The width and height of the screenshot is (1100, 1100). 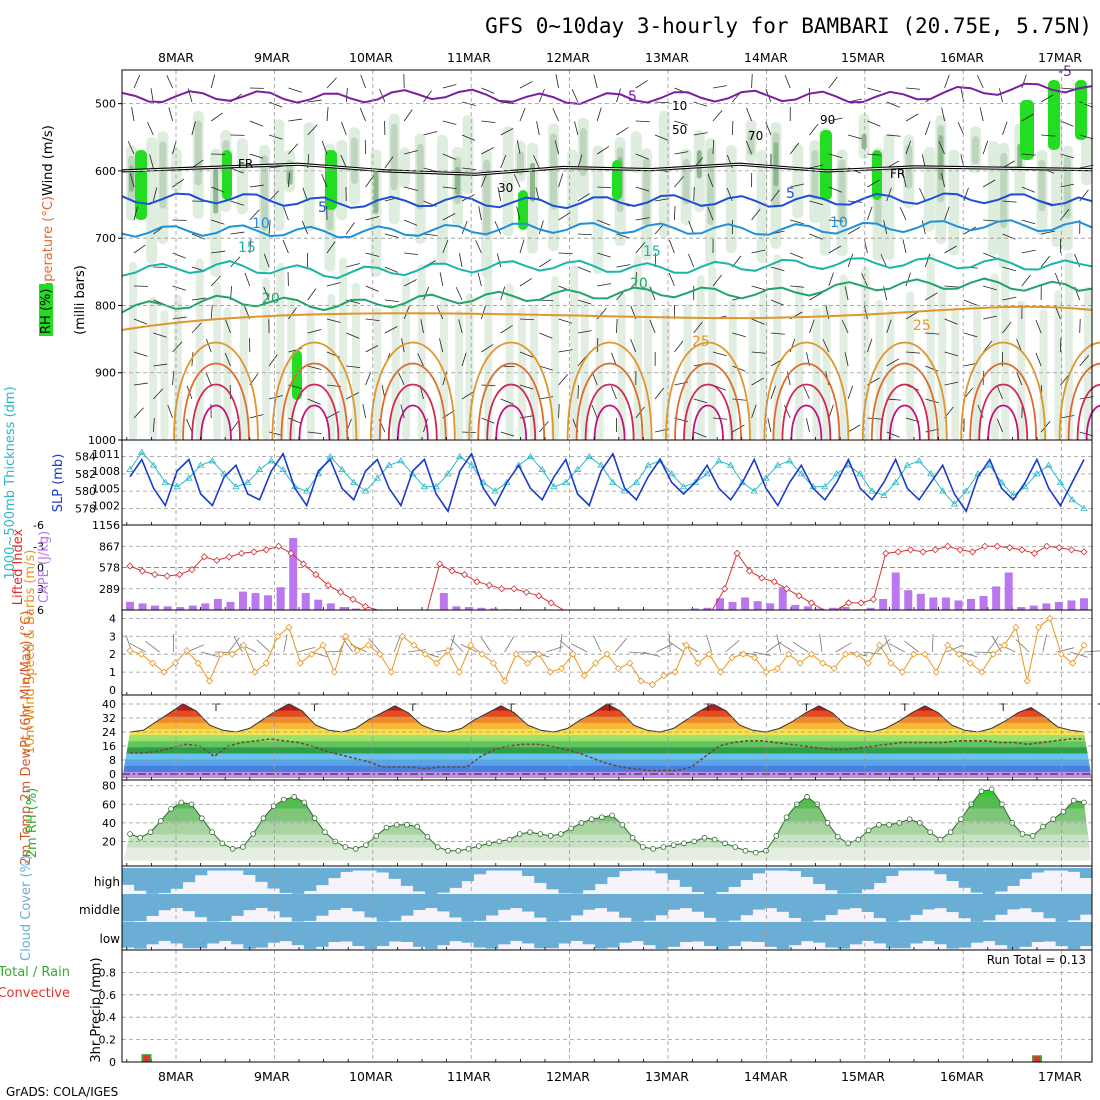 I want to click on run-total-annotation: Run Total = 0.13, so click(x=1036, y=960).